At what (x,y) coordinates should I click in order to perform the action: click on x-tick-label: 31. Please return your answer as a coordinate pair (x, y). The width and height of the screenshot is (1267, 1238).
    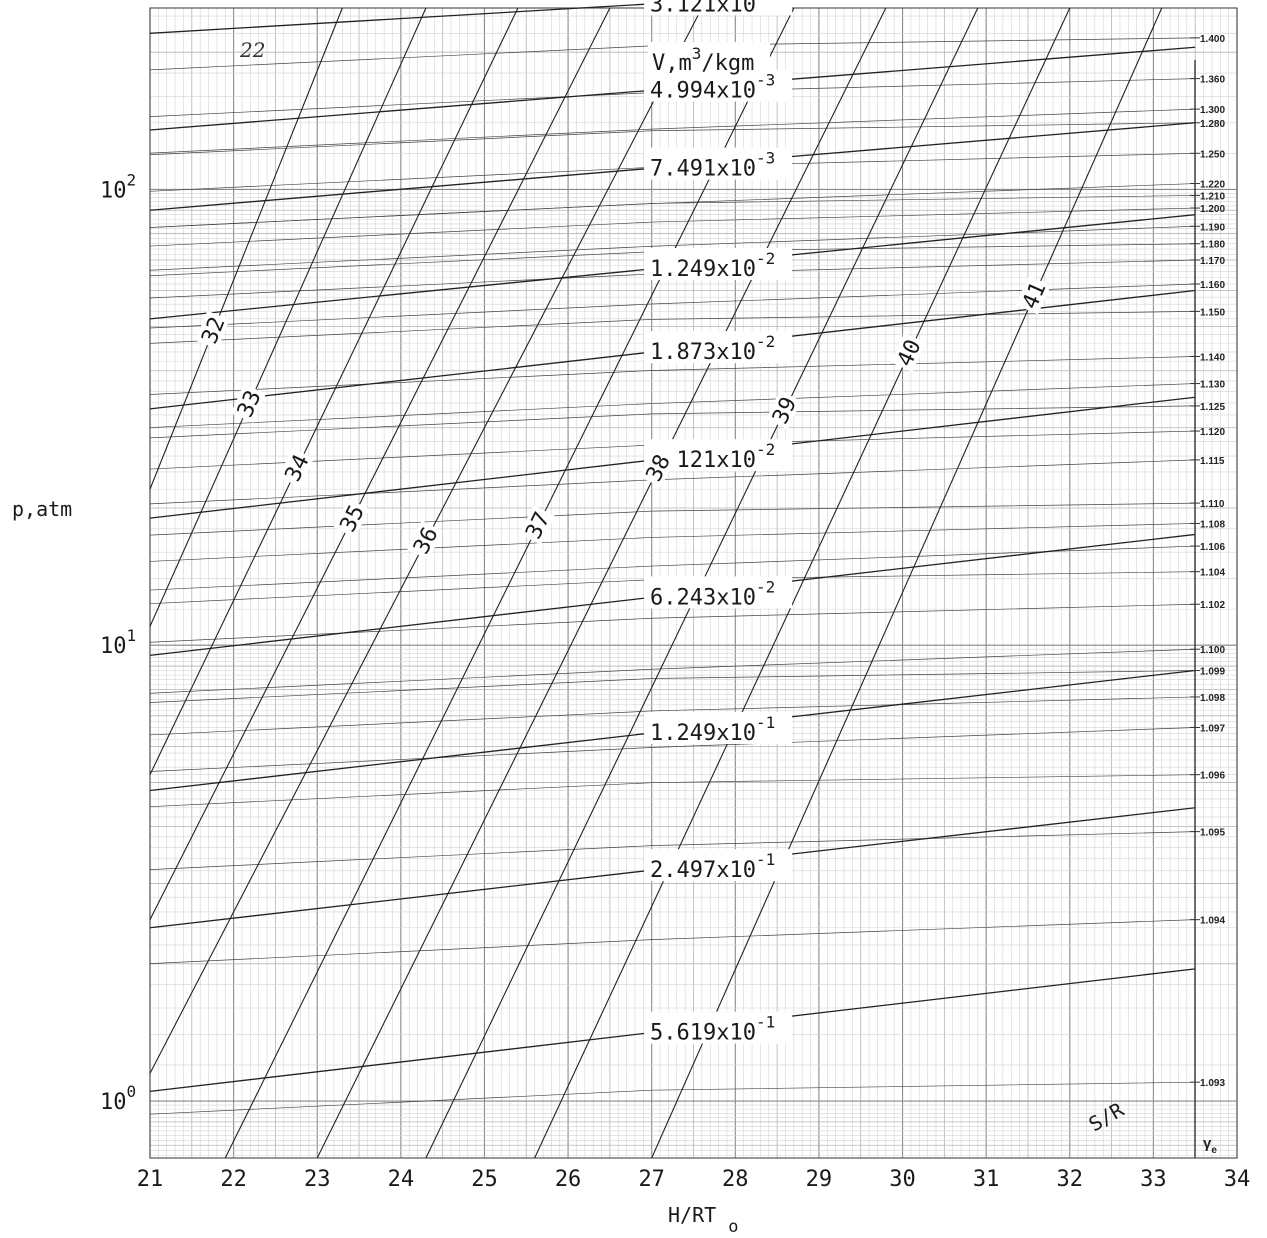
    Looking at the image, I should click on (986, 1179).